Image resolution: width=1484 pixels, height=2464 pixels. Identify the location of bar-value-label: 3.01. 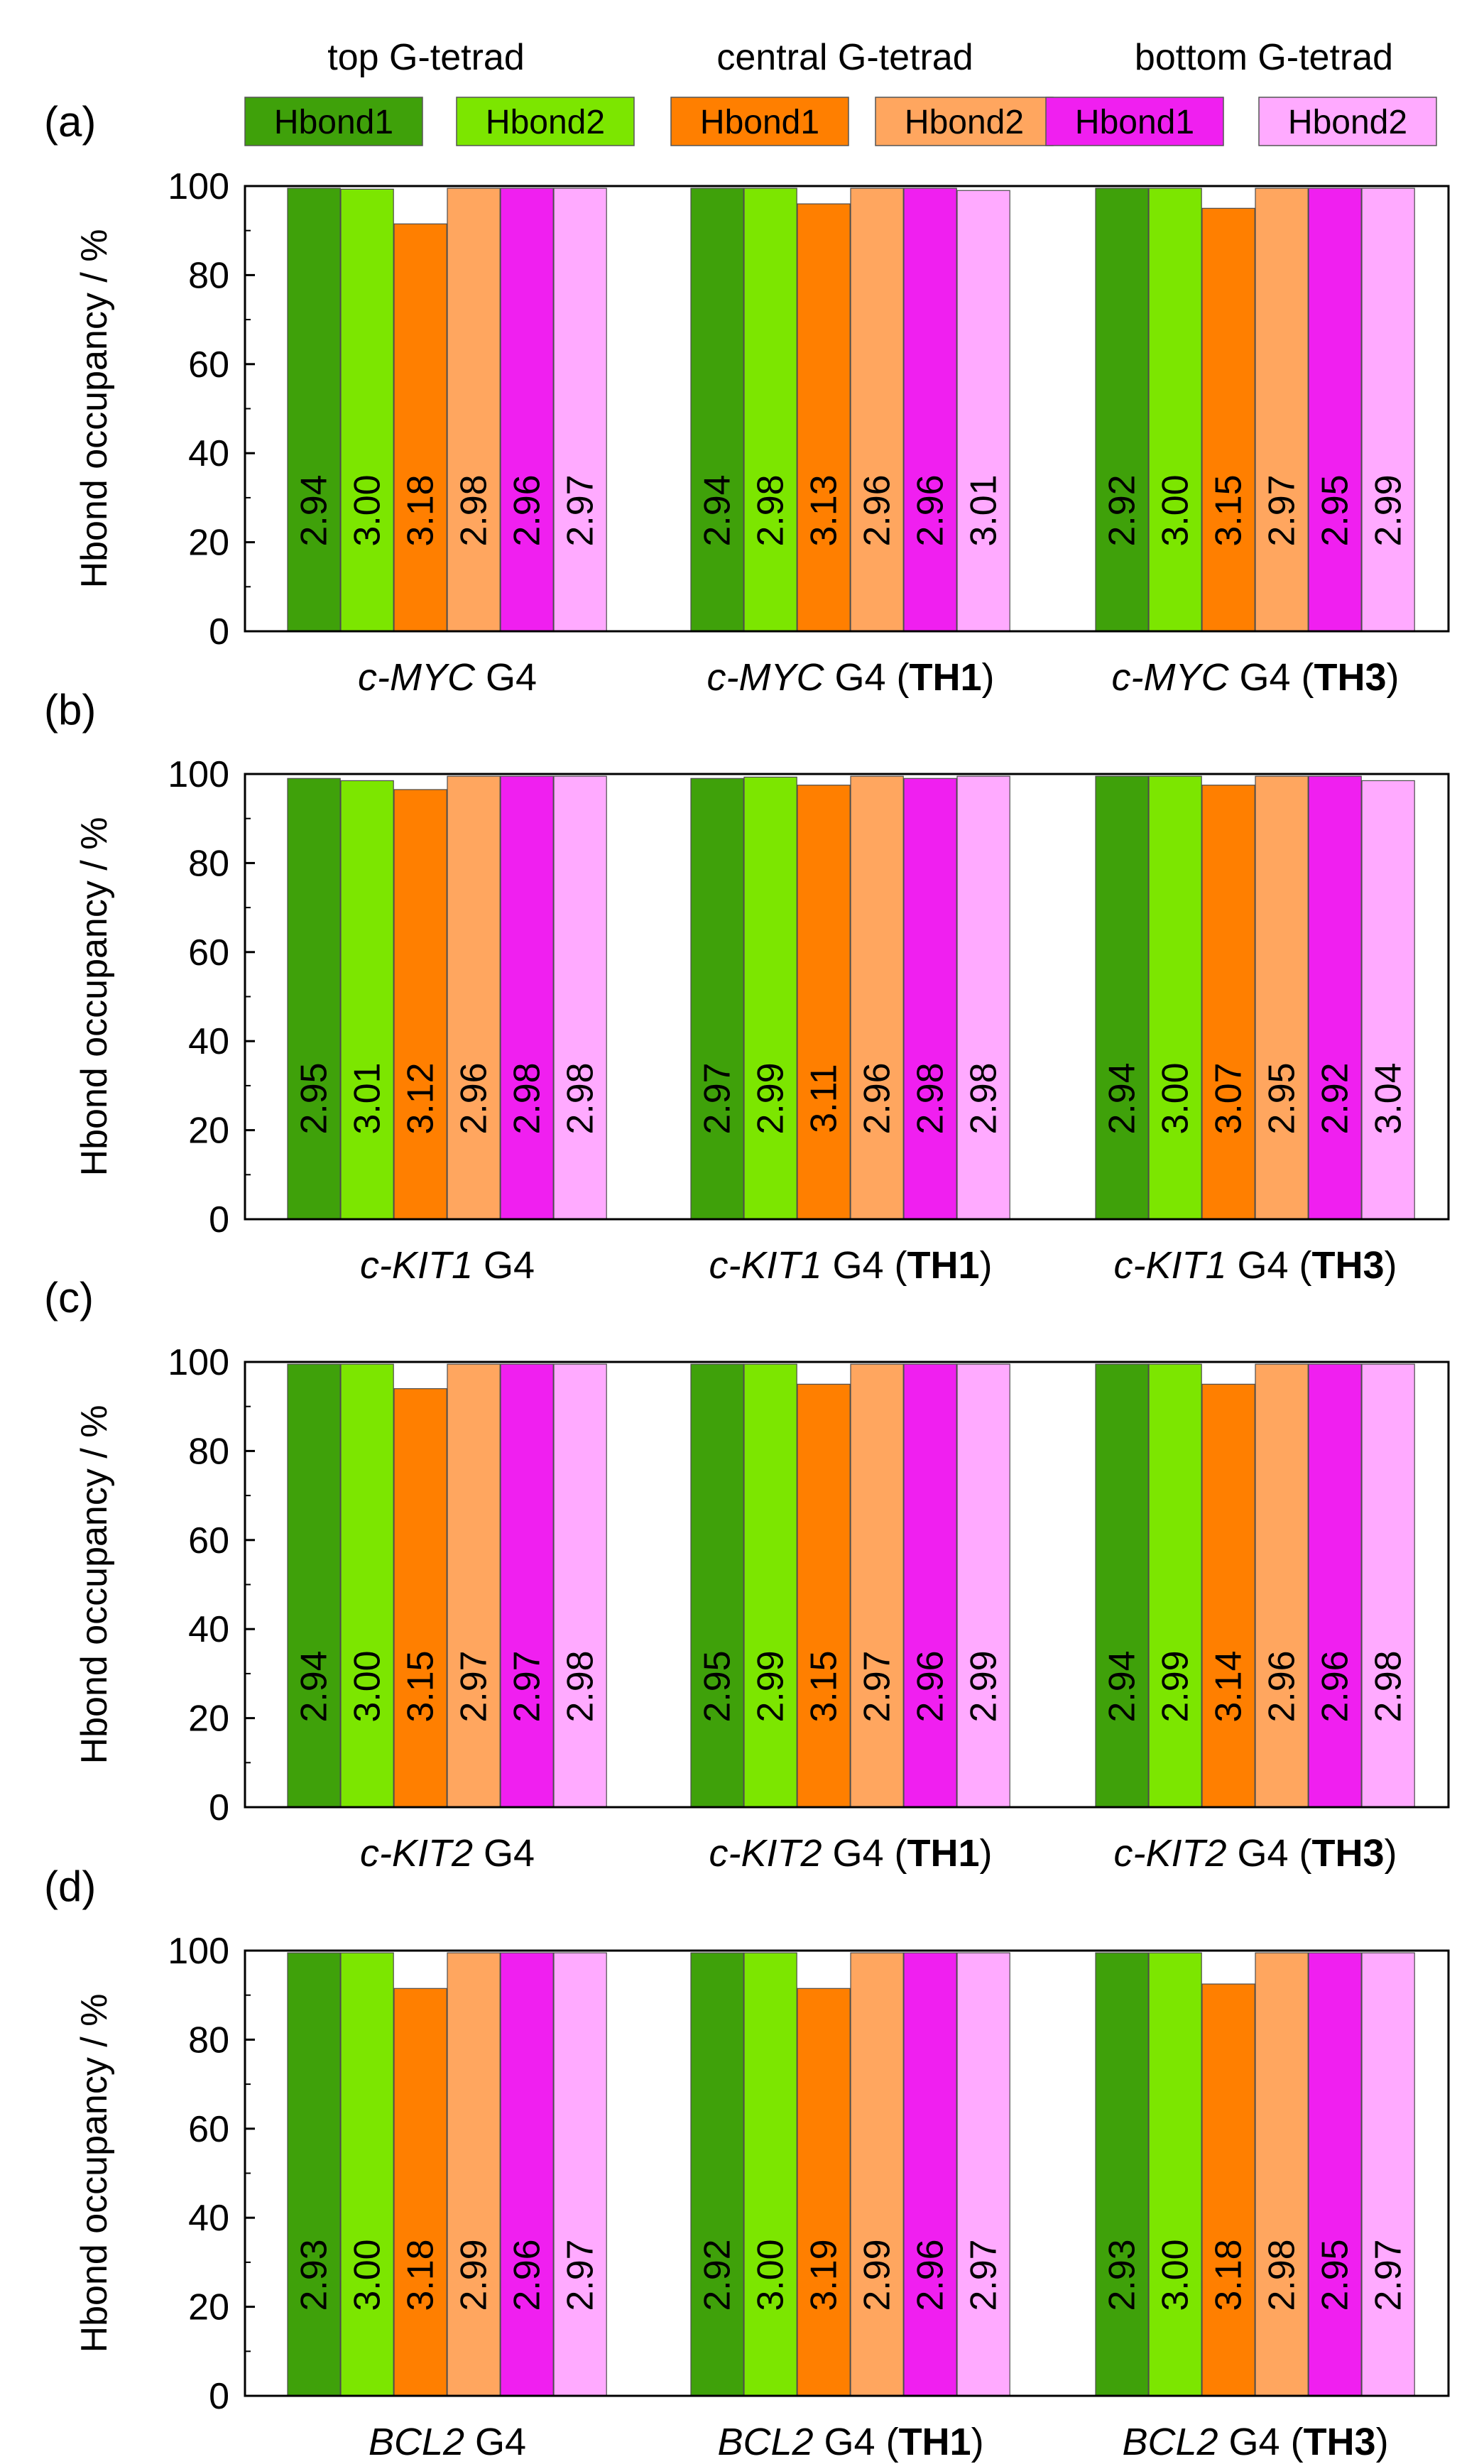
(984, 510).